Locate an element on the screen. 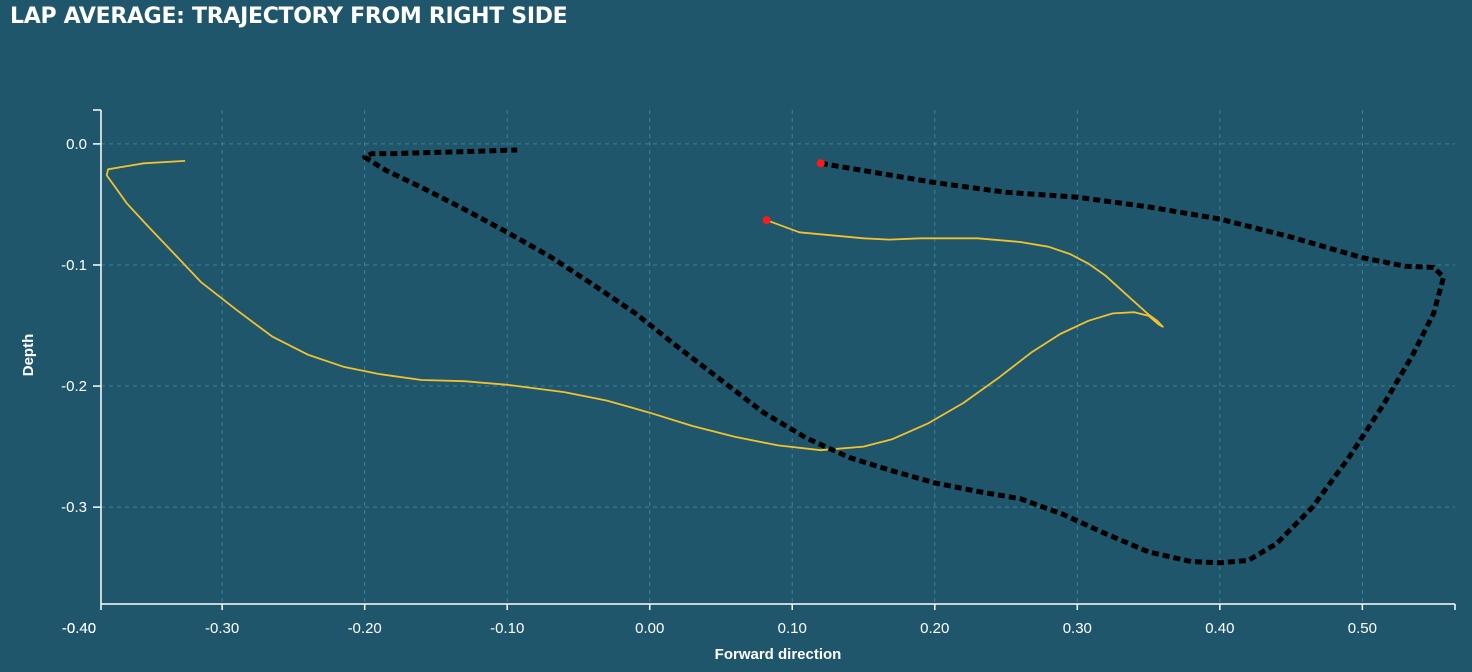 The height and width of the screenshot is (672, 1472). y-tick-label: -0.3 is located at coordinates (74, 507).